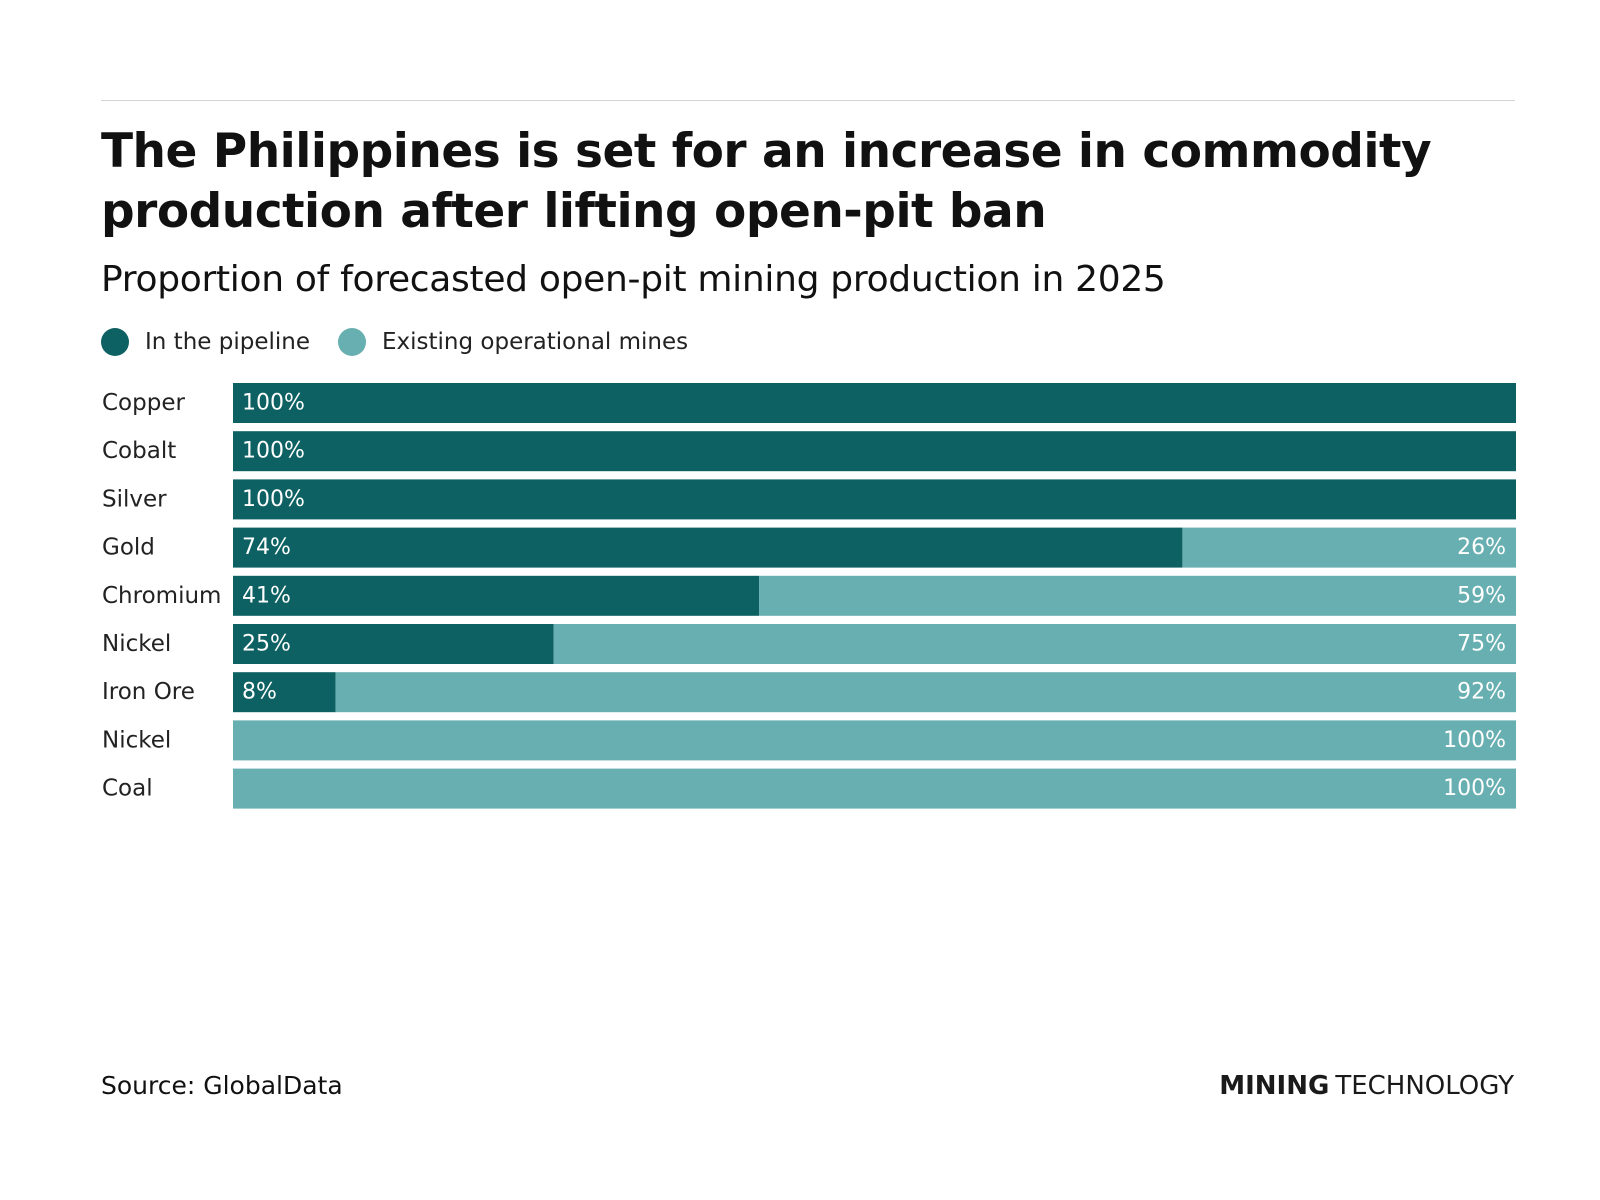  Describe the element at coordinates (1424, 1086) in the screenshot. I see `logo-word-technology: TECHNOLOGY` at that location.